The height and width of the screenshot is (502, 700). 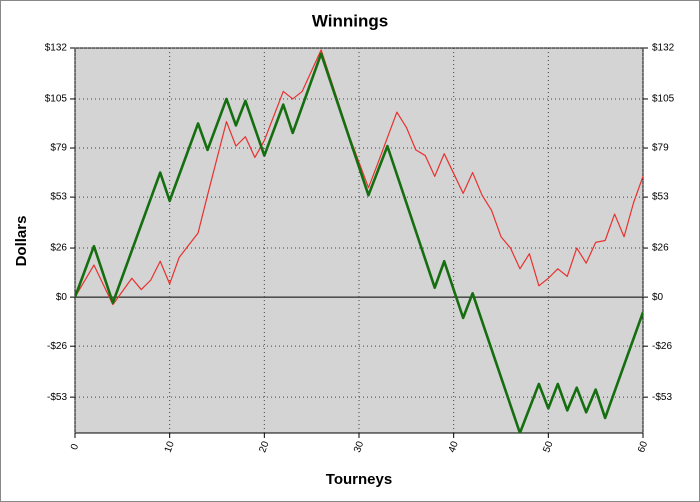 I want to click on y2-tick-label: $26, so click(x=660, y=248).